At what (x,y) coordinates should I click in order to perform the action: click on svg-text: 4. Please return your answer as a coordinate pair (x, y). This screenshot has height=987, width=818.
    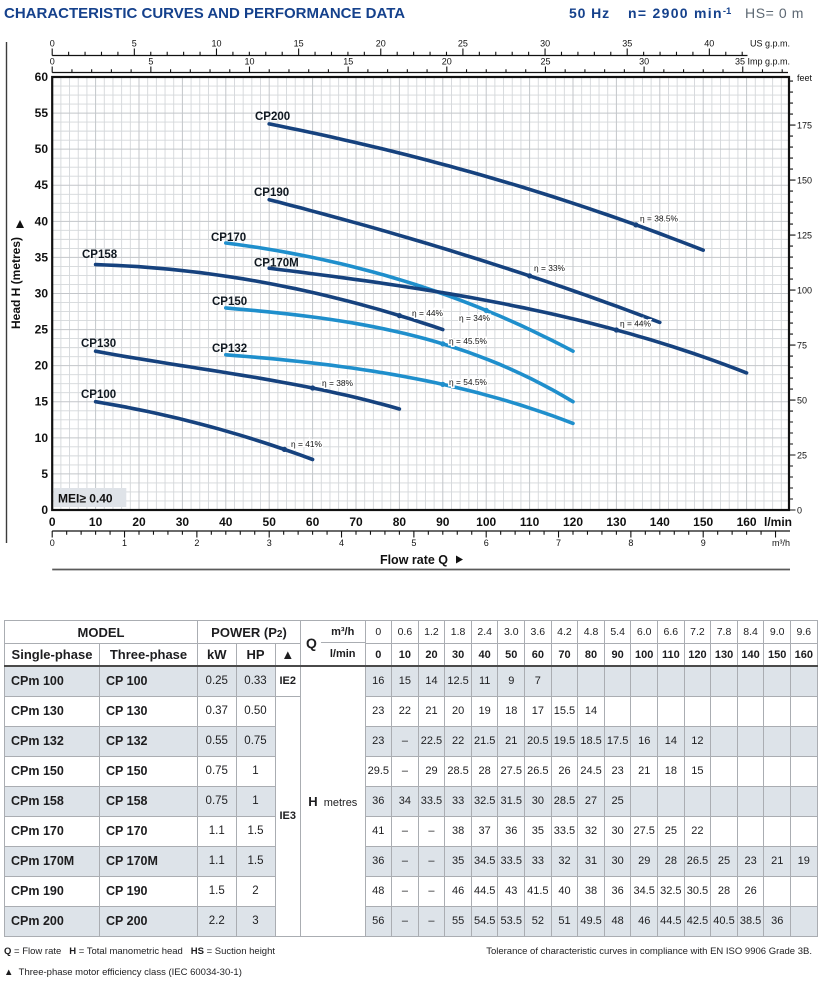
    Looking at the image, I should click on (341, 543).